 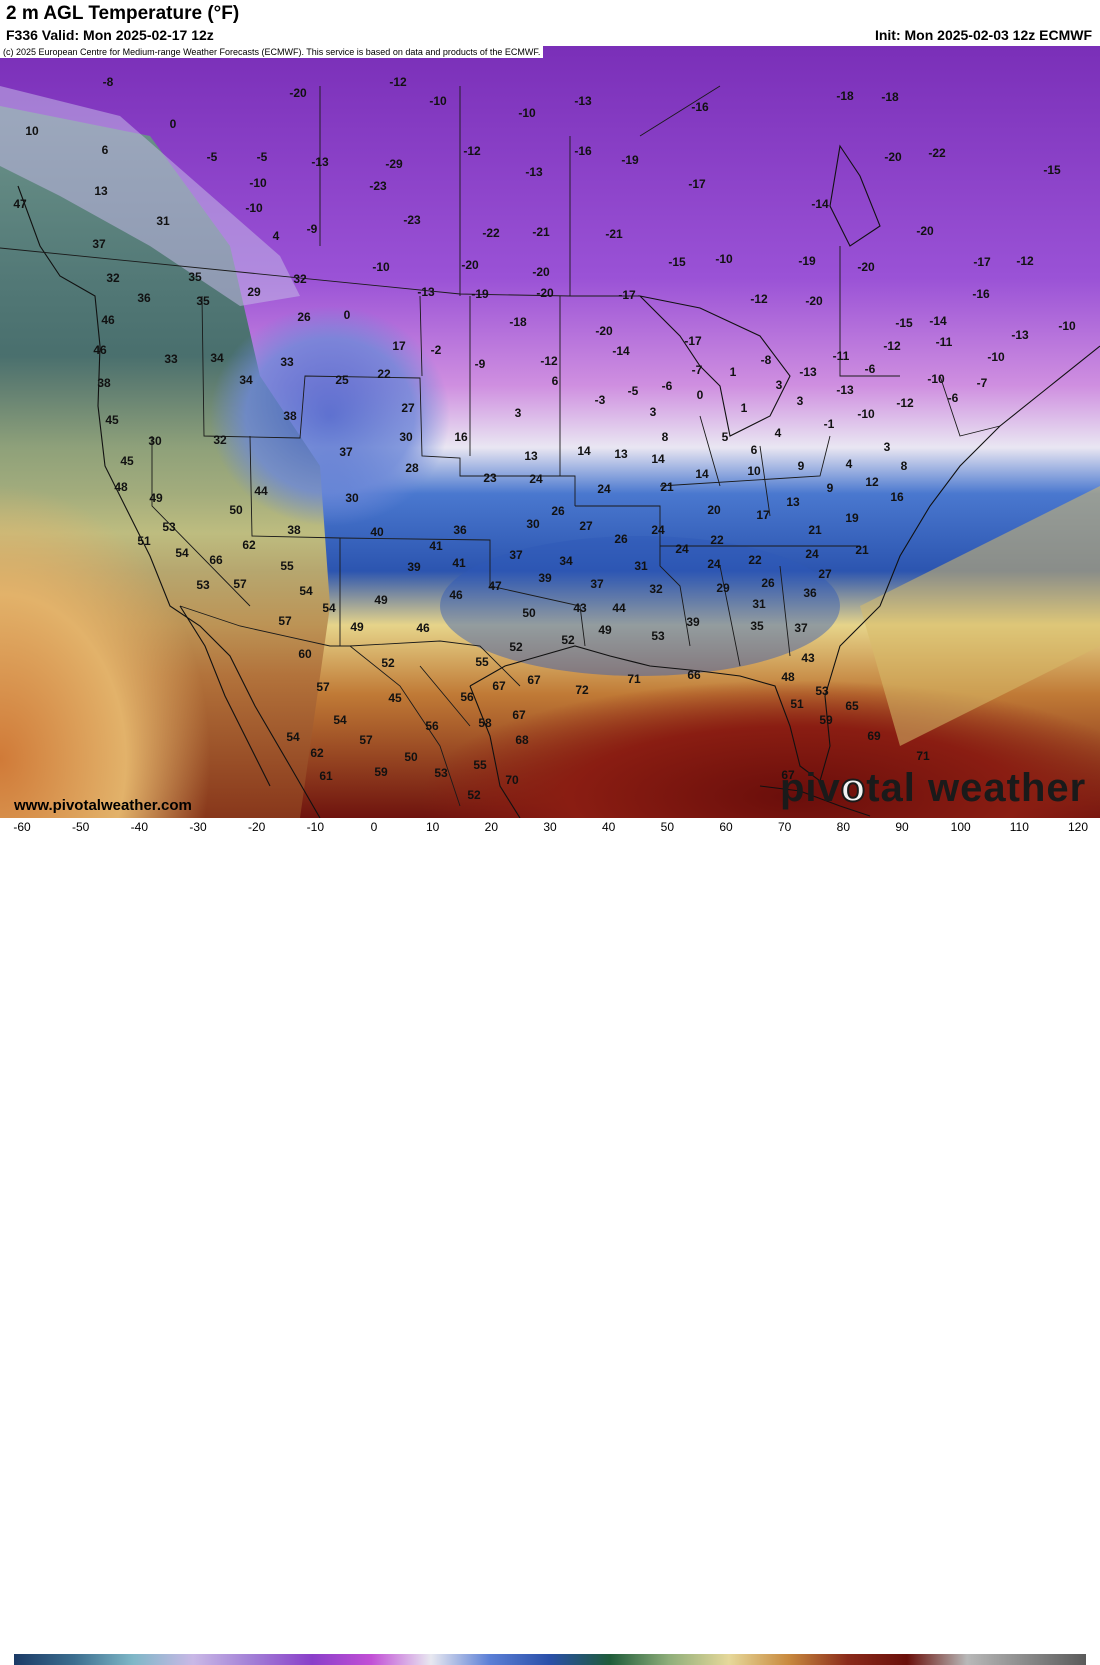 I want to click on utah-arizona-border, so click(x=295, y=540).